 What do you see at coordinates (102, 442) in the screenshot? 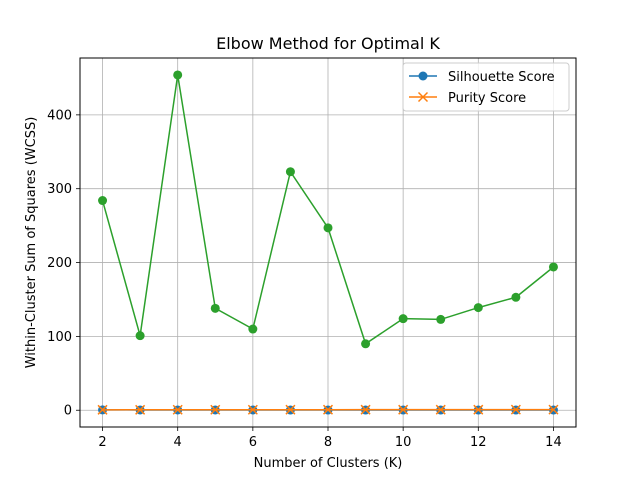
I see `x-tick-label: 2` at bounding box center [102, 442].